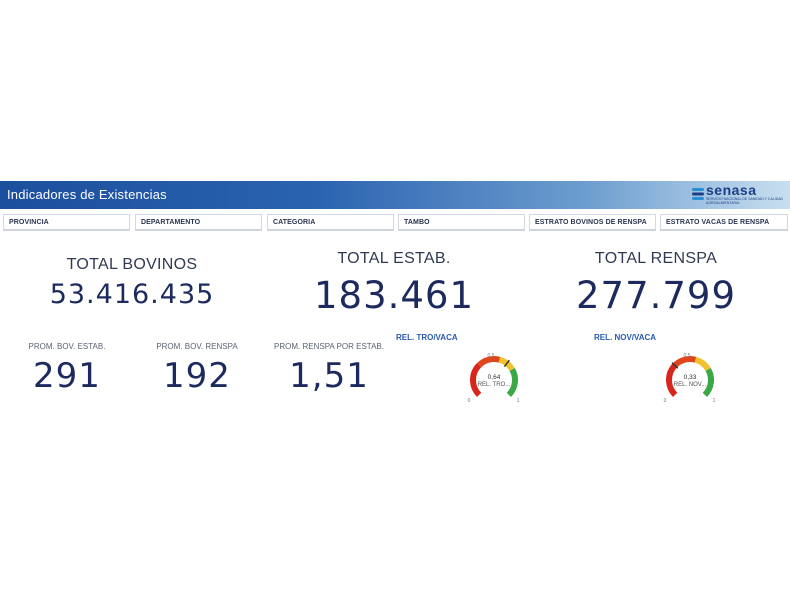 Image resolution: width=790 pixels, height=592 pixels. What do you see at coordinates (197, 376) in the screenshot?
I see `prom-bov-renspa-value: 192` at bounding box center [197, 376].